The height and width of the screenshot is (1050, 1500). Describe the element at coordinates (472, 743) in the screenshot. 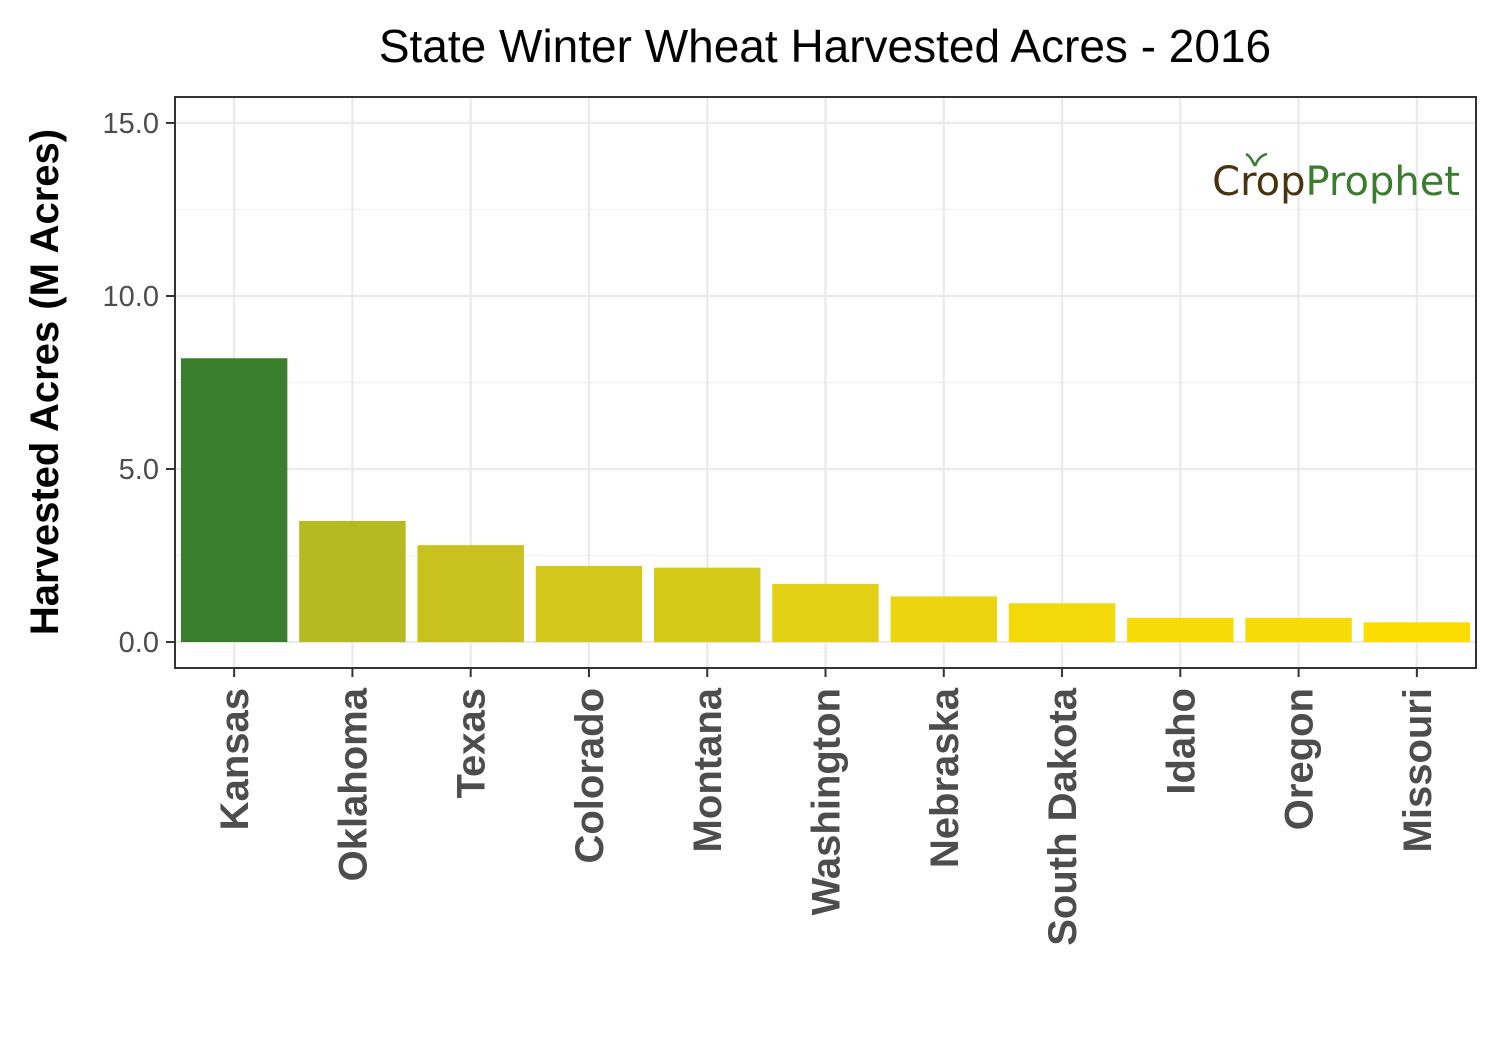

I see `x-tick-label: Texas` at that location.